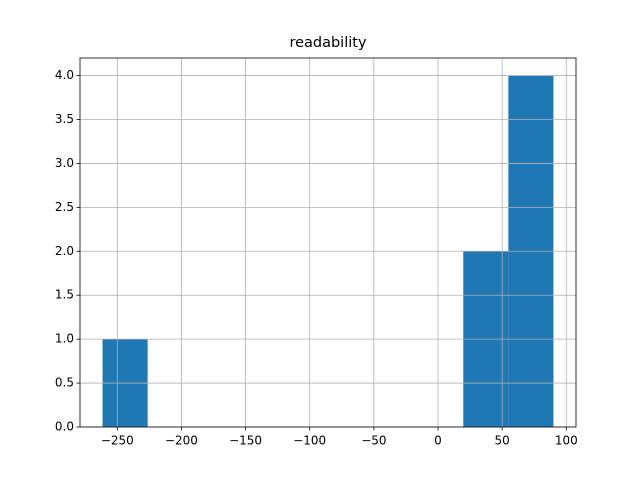  What do you see at coordinates (309, 441) in the screenshot?
I see `x-tick-label: −100` at bounding box center [309, 441].